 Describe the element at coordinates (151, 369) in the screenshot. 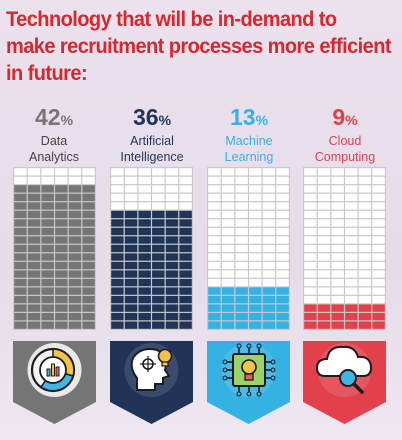

I see `ai-head-icon` at that location.